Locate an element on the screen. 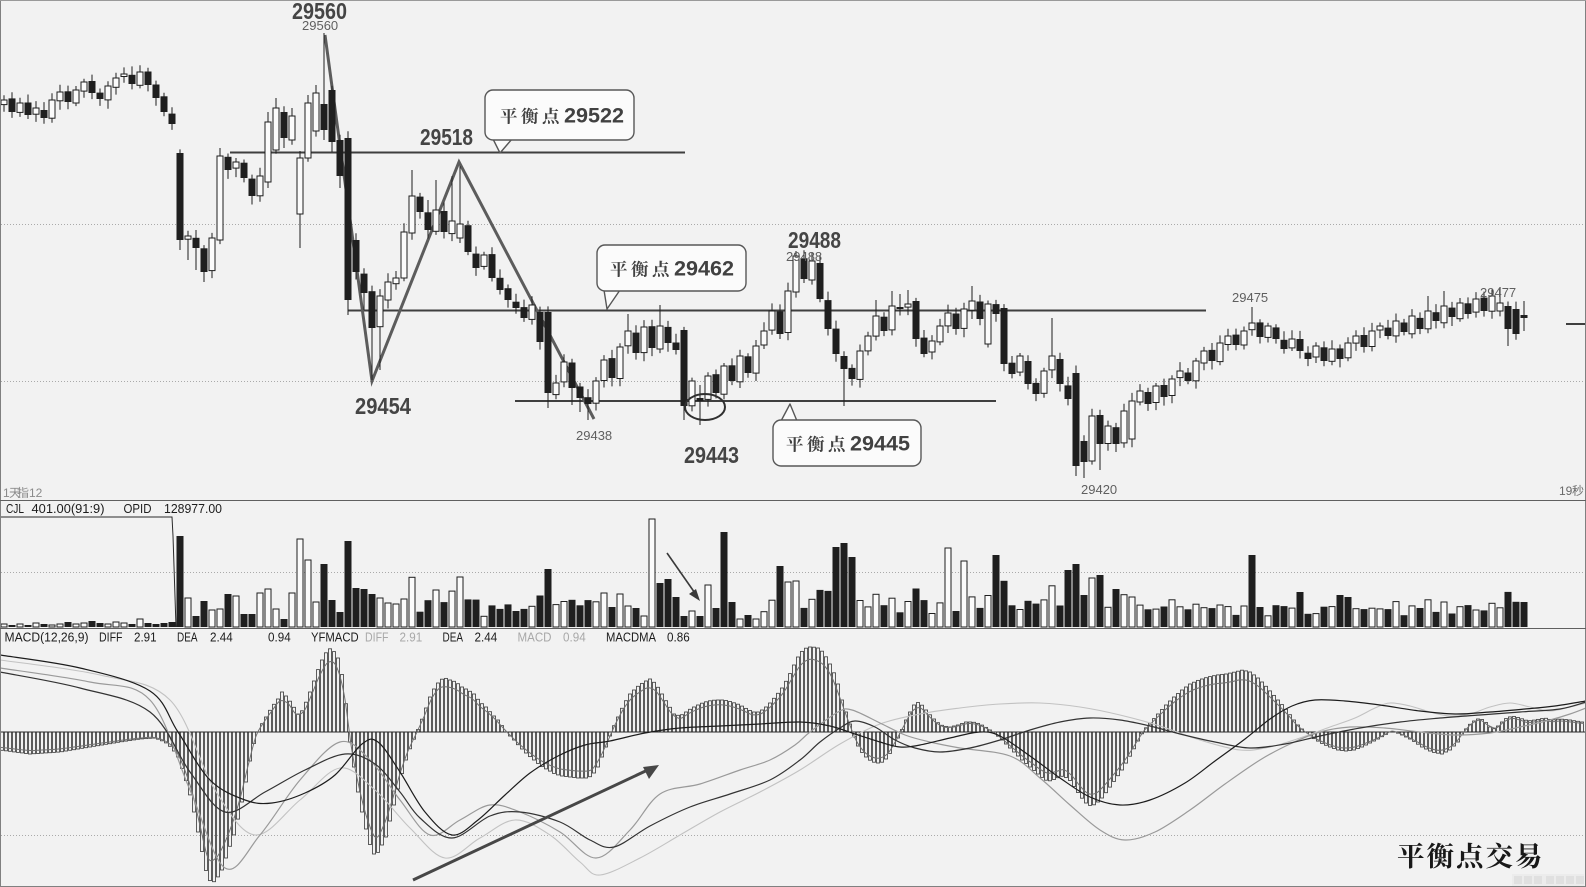  svg-text: CJL is located at coordinates (15, 508).